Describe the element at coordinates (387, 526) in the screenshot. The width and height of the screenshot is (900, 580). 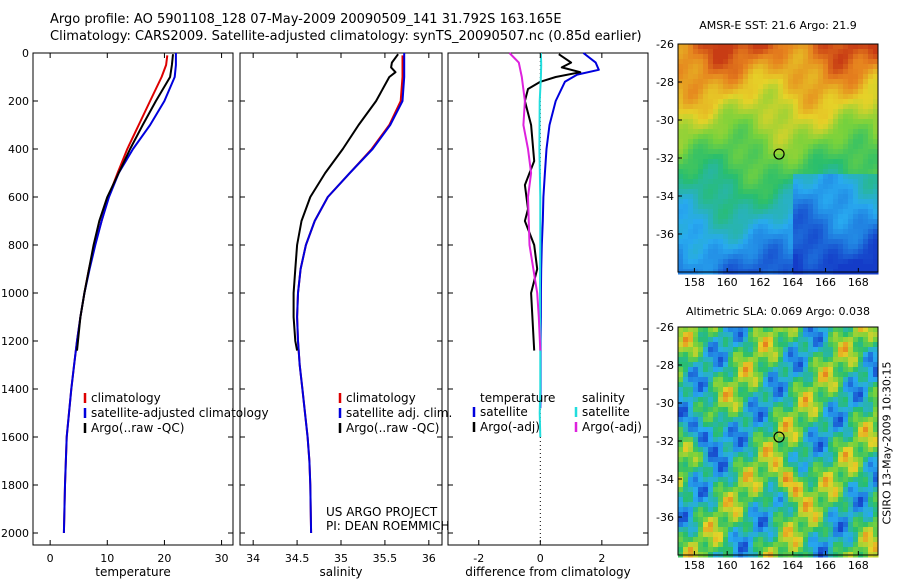
I see `credit-line-2: PI: DEAN ROEMMICH` at that location.